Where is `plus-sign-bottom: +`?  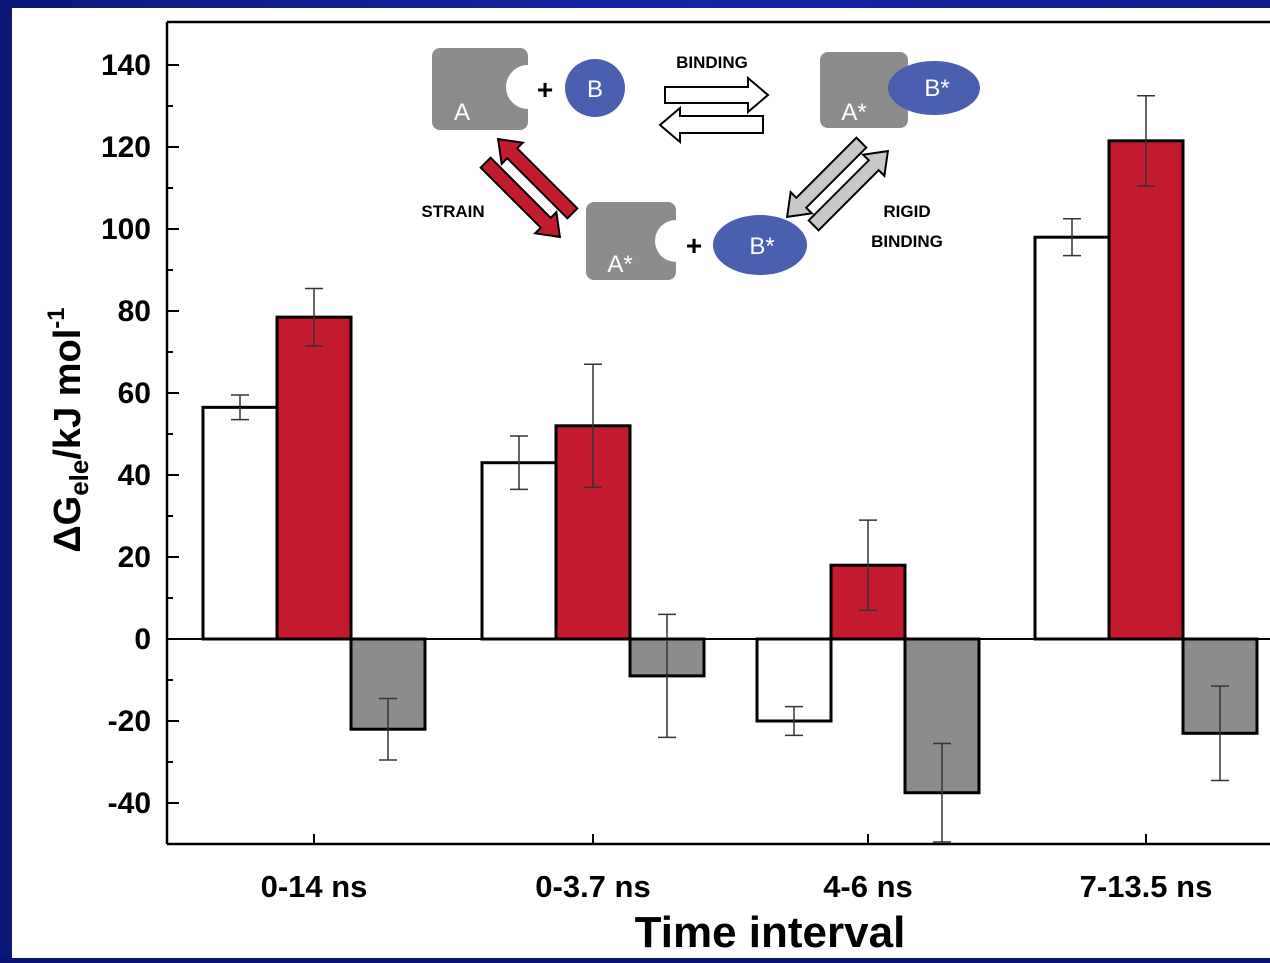
plus-sign-bottom: + is located at coordinates (694, 245).